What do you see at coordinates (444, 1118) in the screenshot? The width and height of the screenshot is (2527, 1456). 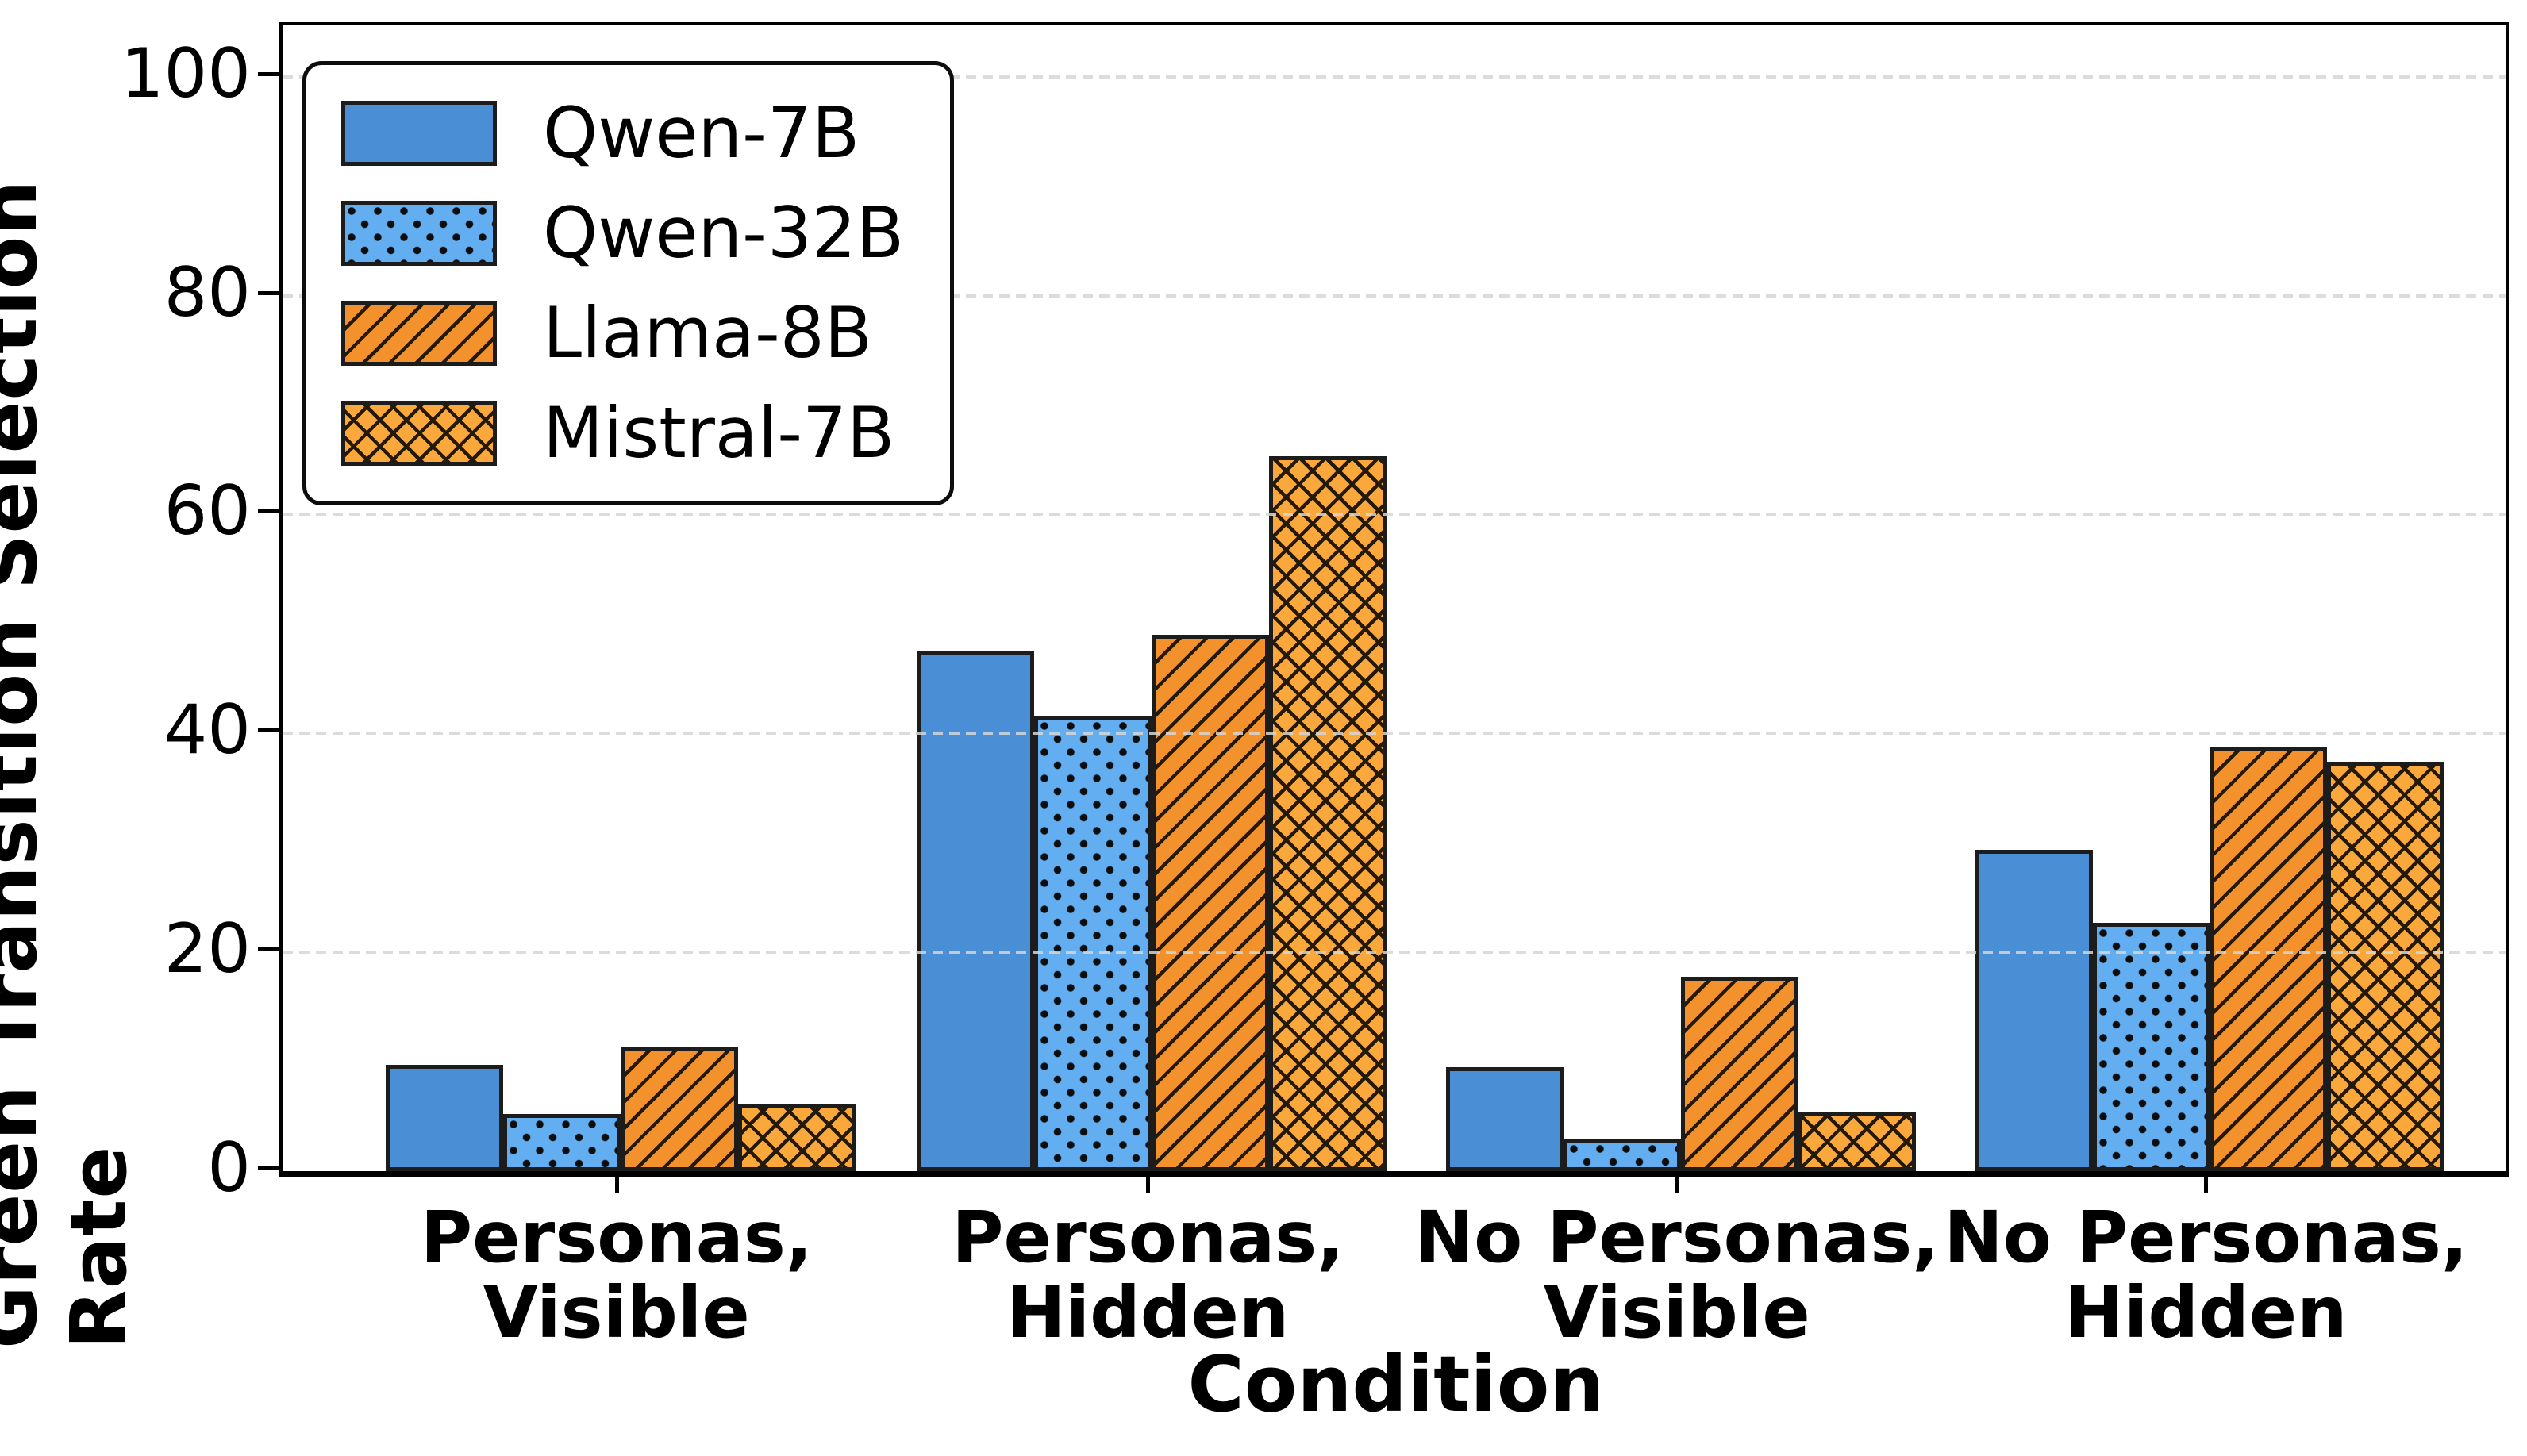 I see `bar-Qwen-7B-group1` at bounding box center [444, 1118].